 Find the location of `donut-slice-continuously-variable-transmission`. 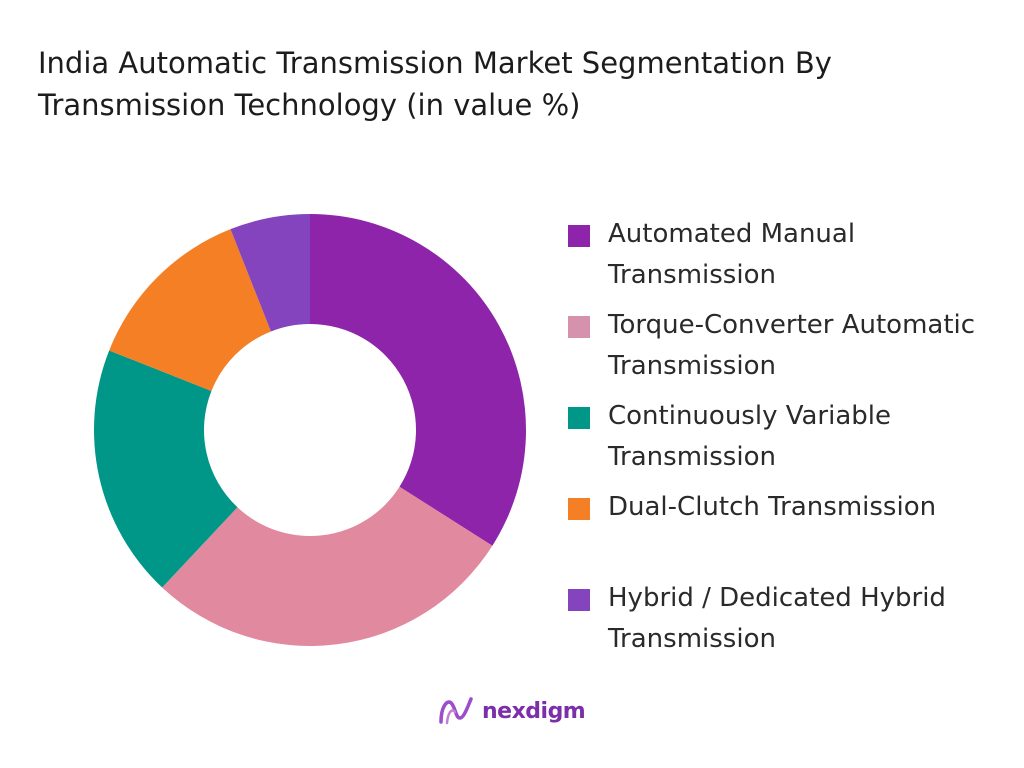

donut-slice-continuously-variable-transmission is located at coordinates (166, 469).